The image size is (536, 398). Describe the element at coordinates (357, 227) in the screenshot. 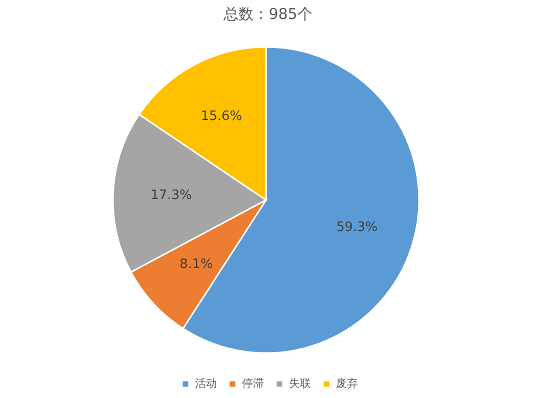

I see `data-label: 59.3%` at that location.